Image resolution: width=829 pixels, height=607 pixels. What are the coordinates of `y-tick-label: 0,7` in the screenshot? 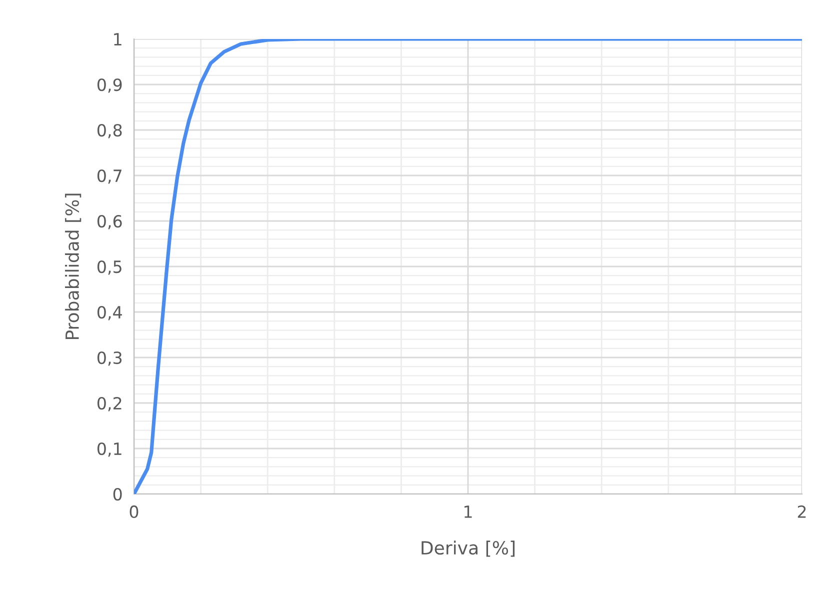 It's located at (109, 176).